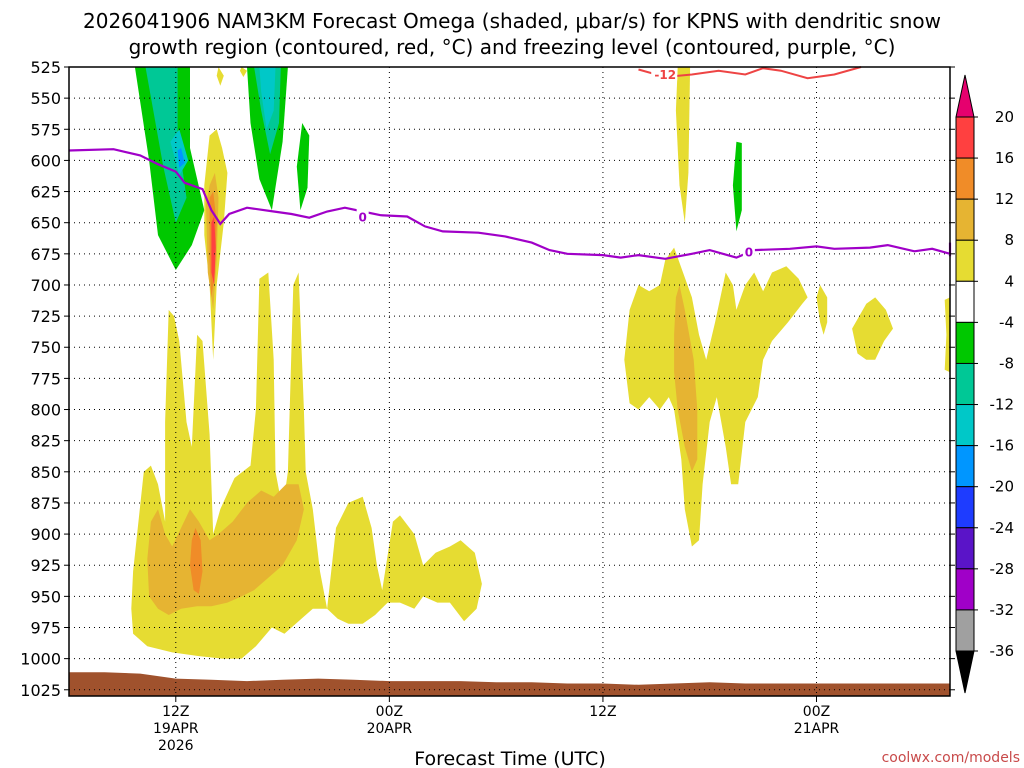 Image resolution: width=1024 pixels, height=768 pixels. I want to click on colorbar-label-5: -4, so click(1006, 322).